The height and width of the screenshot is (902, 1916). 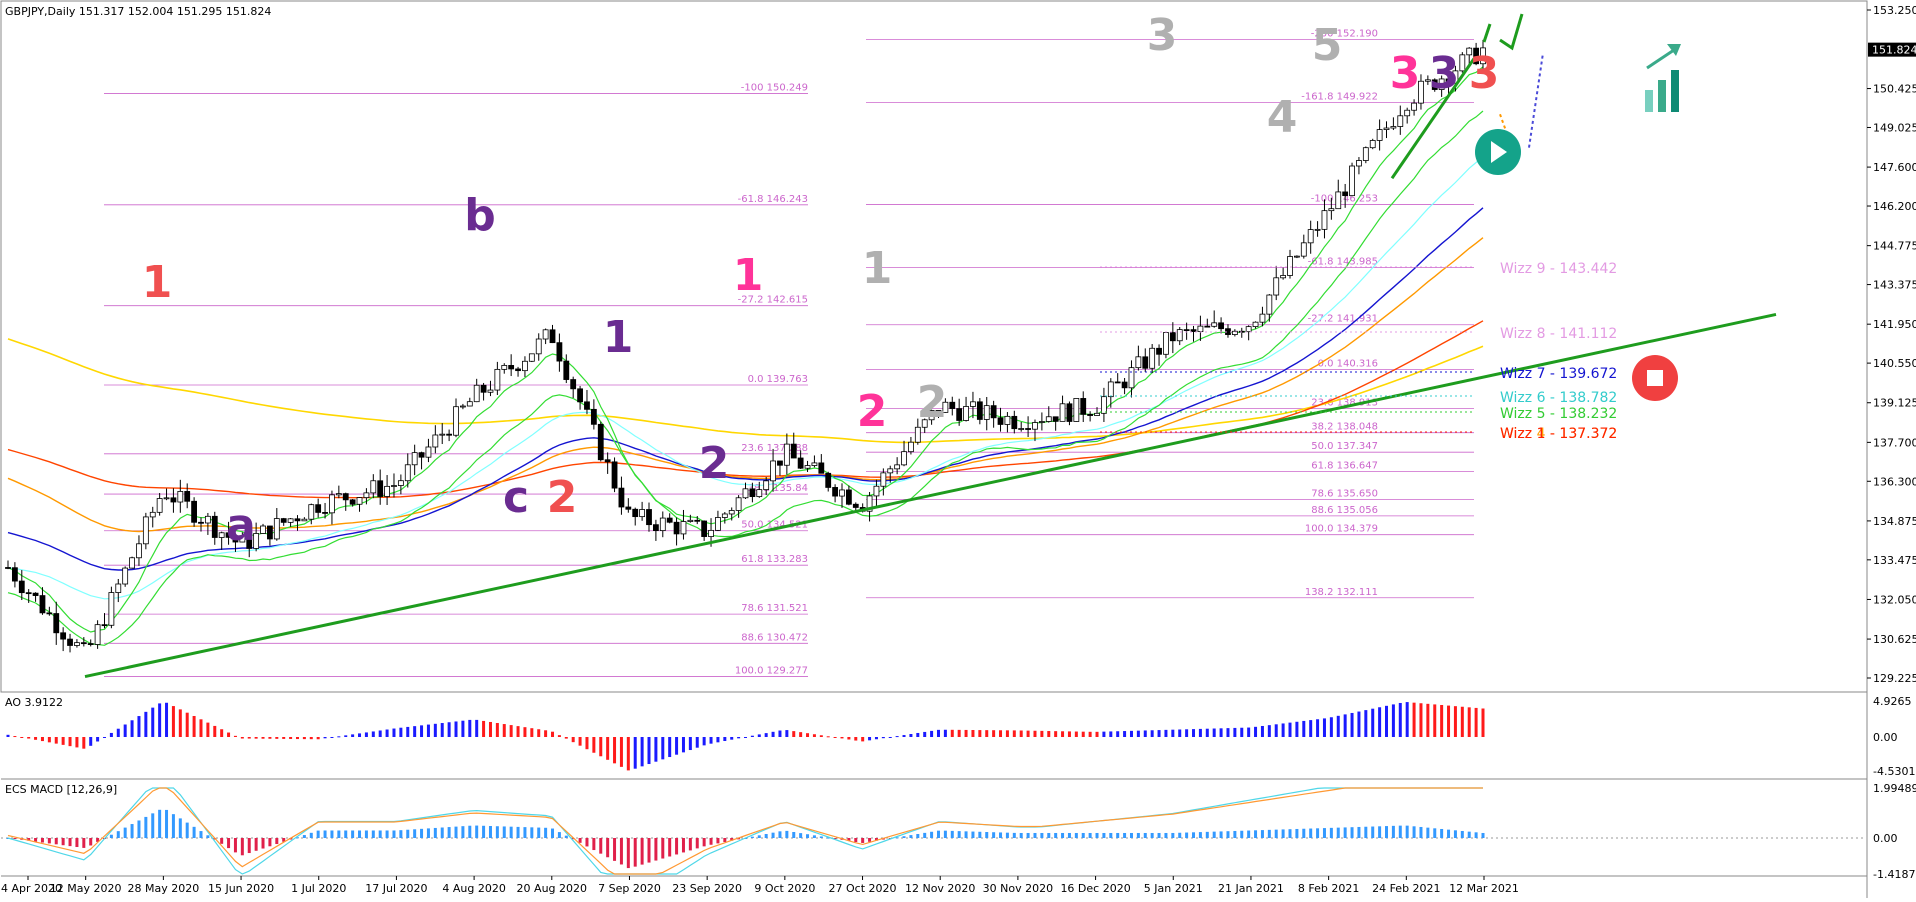 I want to click on macd-tick-label: -1.41874, so click(x=1894, y=874).